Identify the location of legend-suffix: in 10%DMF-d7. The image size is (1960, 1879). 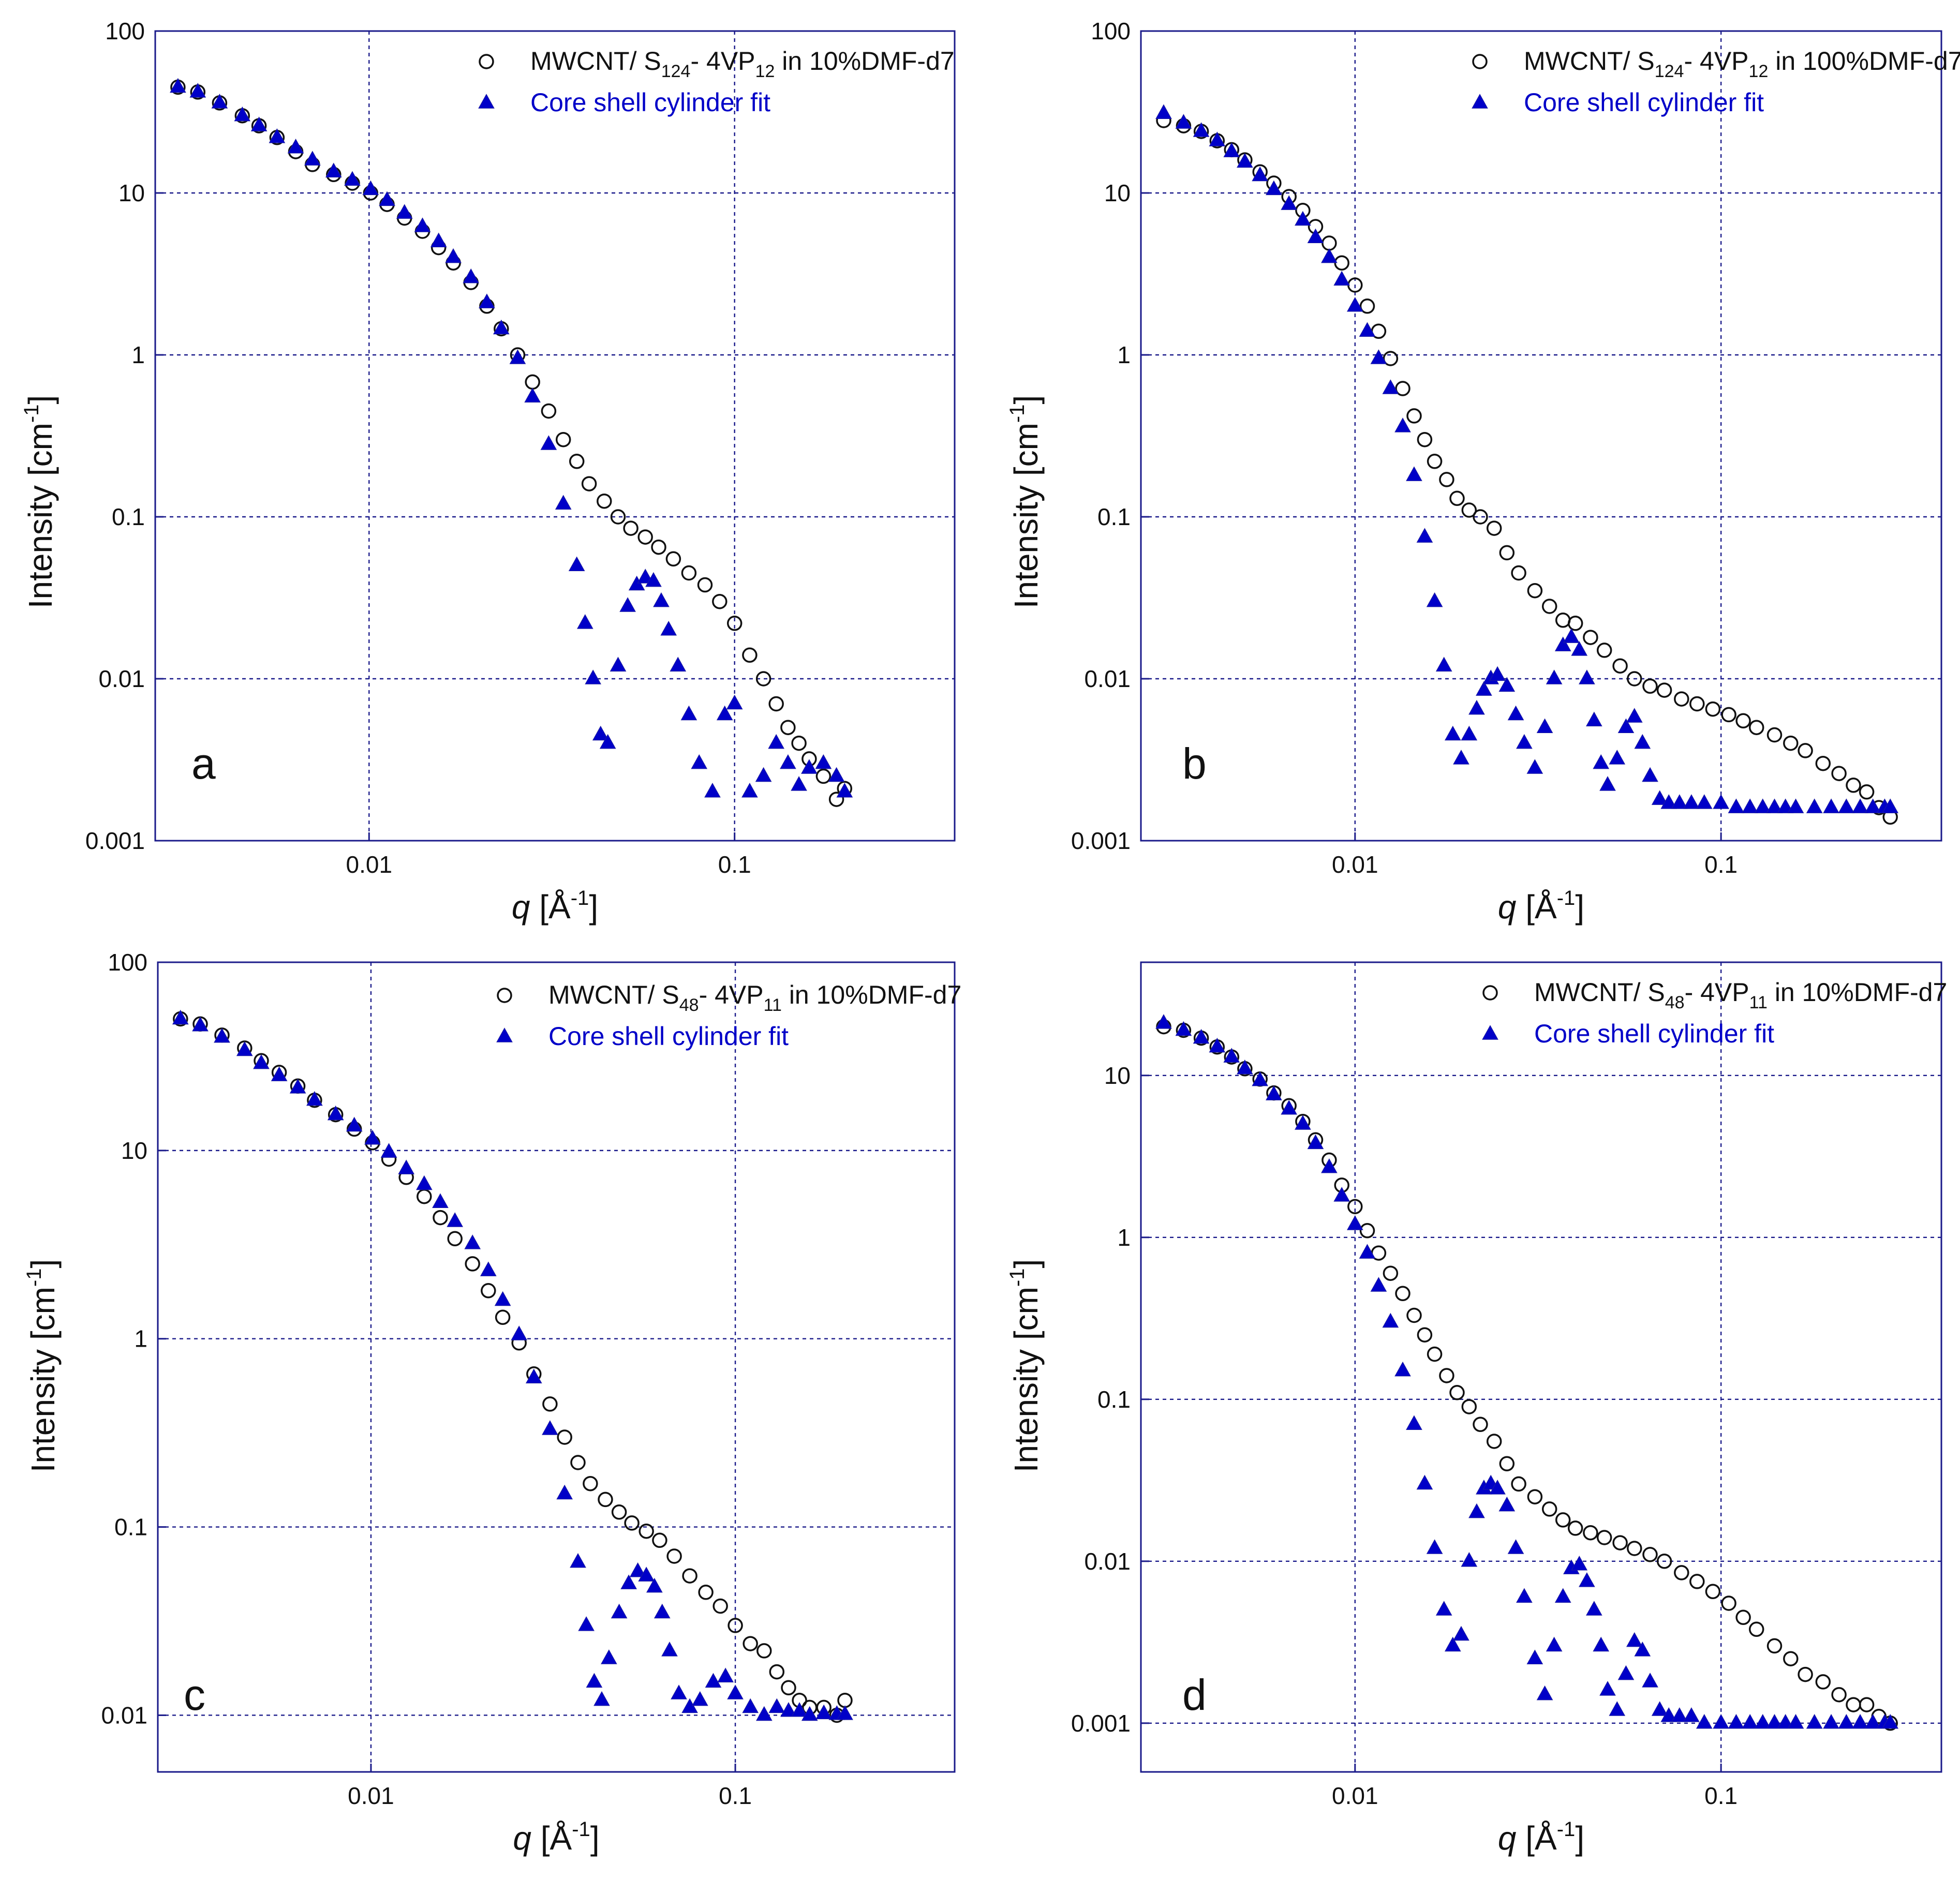
(1858, 993).